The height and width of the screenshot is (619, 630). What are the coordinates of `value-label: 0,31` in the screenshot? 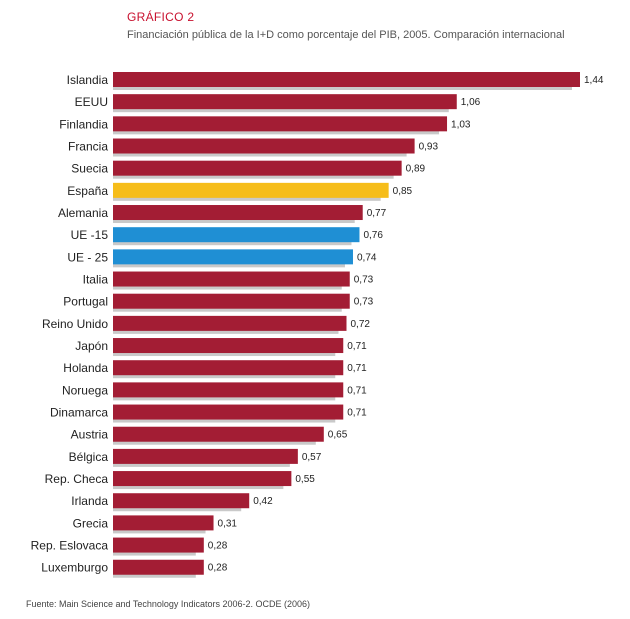 It's located at (228, 523).